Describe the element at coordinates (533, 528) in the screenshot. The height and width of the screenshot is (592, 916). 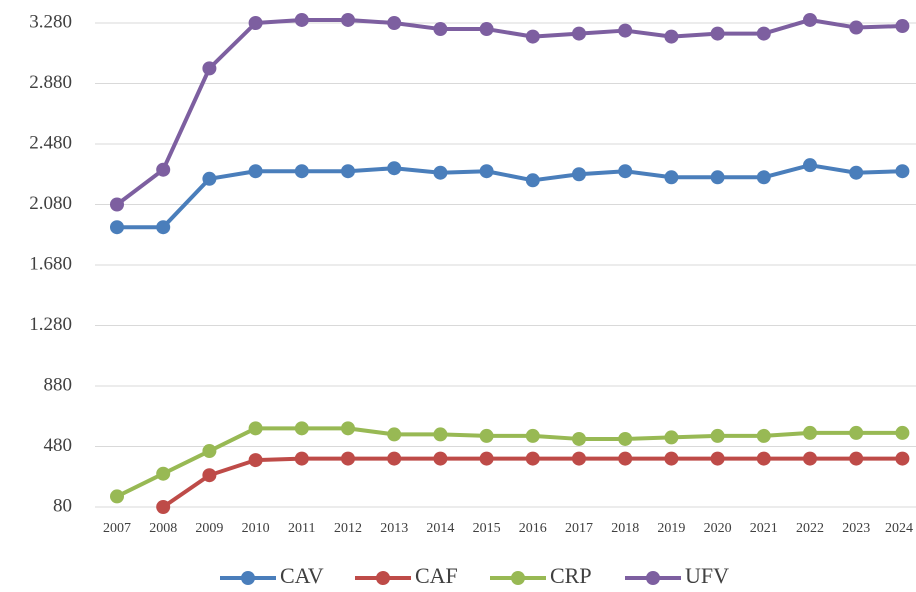
I see `x-tick-label: 2016` at that location.